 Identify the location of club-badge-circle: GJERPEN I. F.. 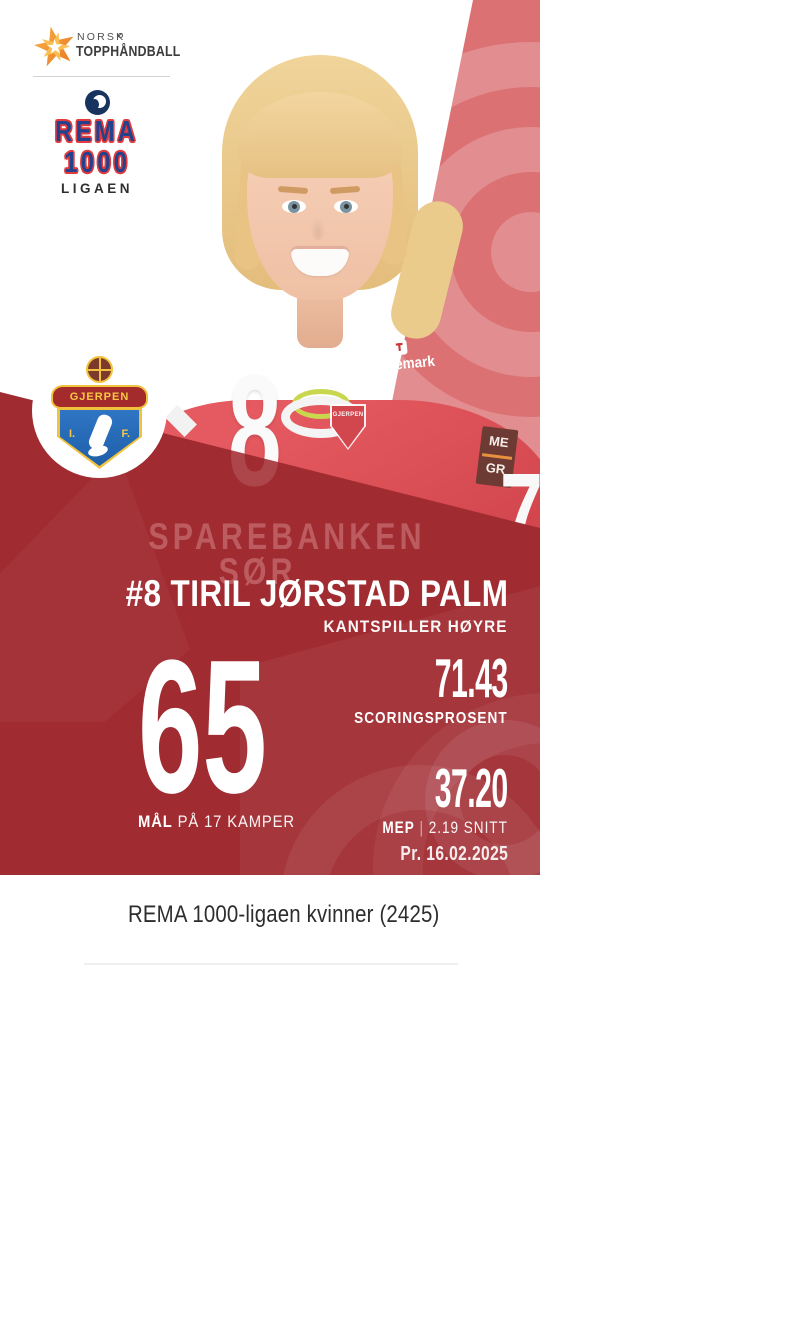
(99, 410).